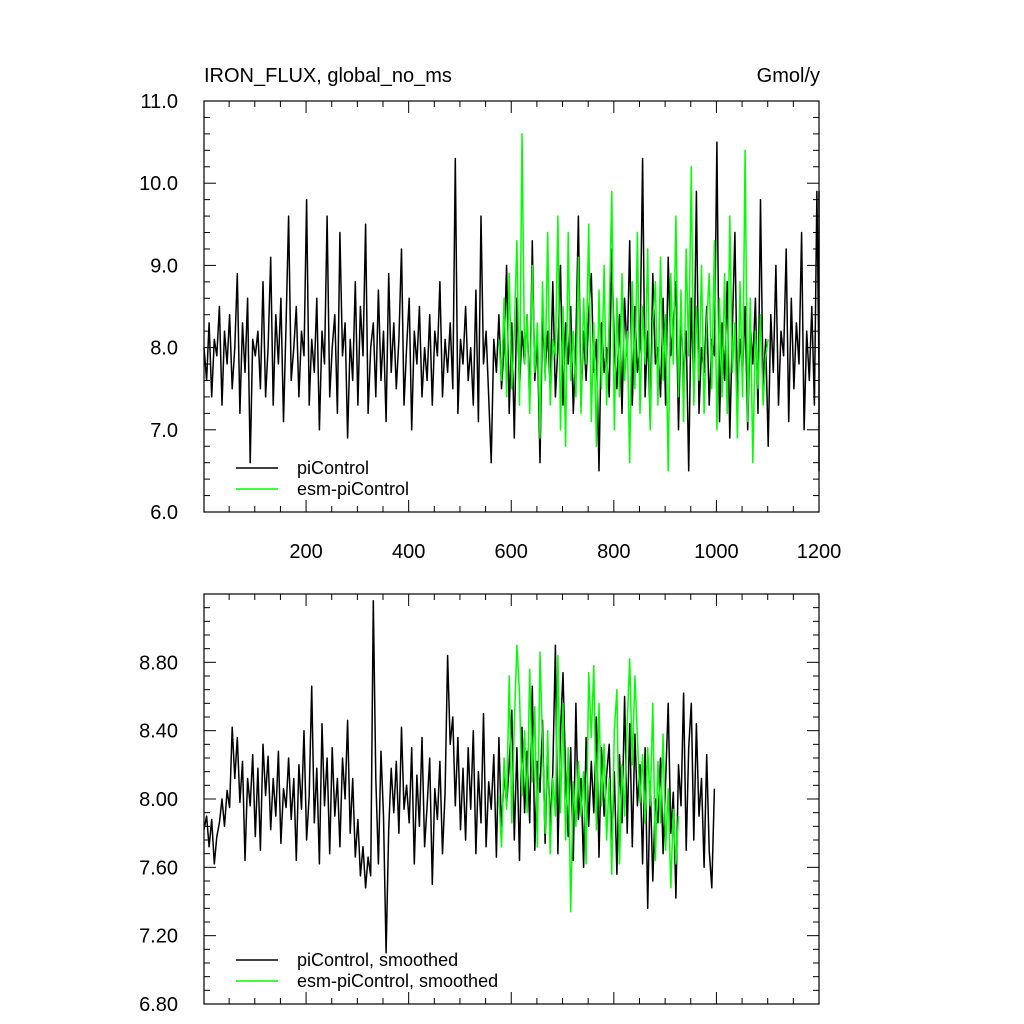  I want to click on y-tick-label: 10.0, so click(158, 184).